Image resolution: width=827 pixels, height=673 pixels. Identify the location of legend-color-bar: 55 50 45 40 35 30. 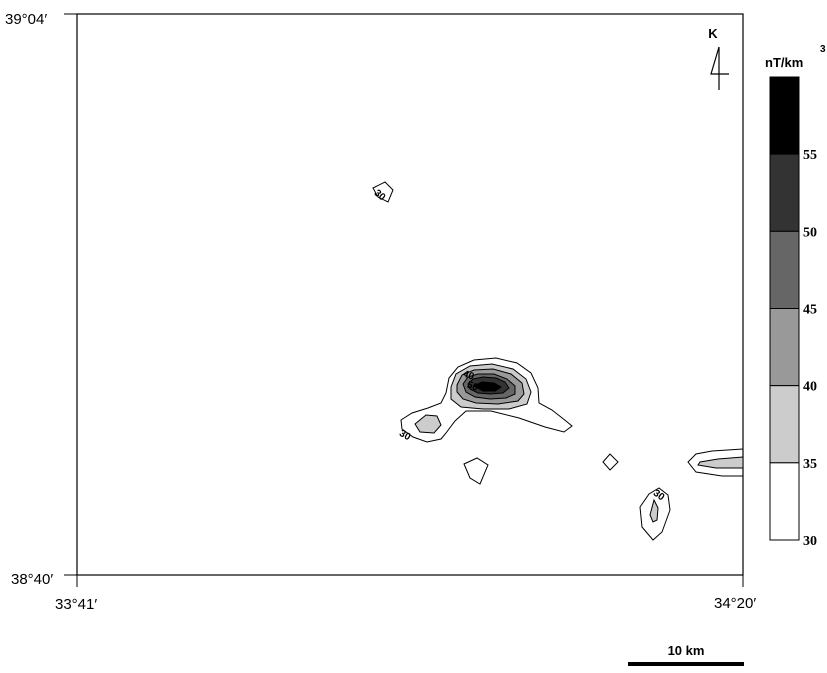
(793, 312).